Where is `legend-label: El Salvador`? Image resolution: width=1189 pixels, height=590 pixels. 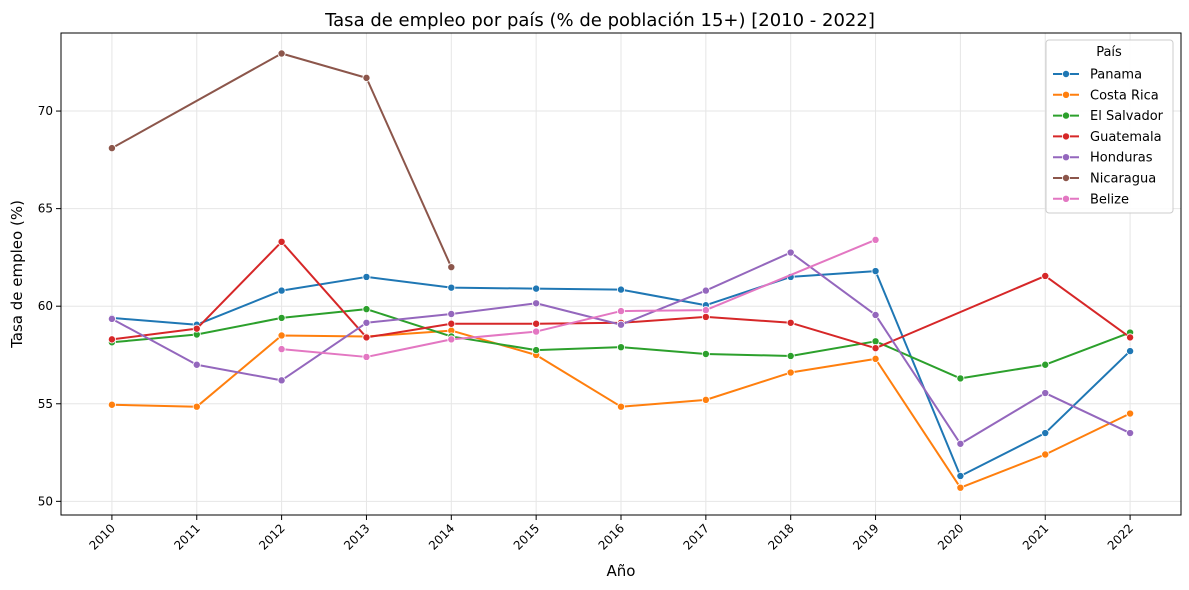 legend-label: El Salvador is located at coordinates (1127, 116).